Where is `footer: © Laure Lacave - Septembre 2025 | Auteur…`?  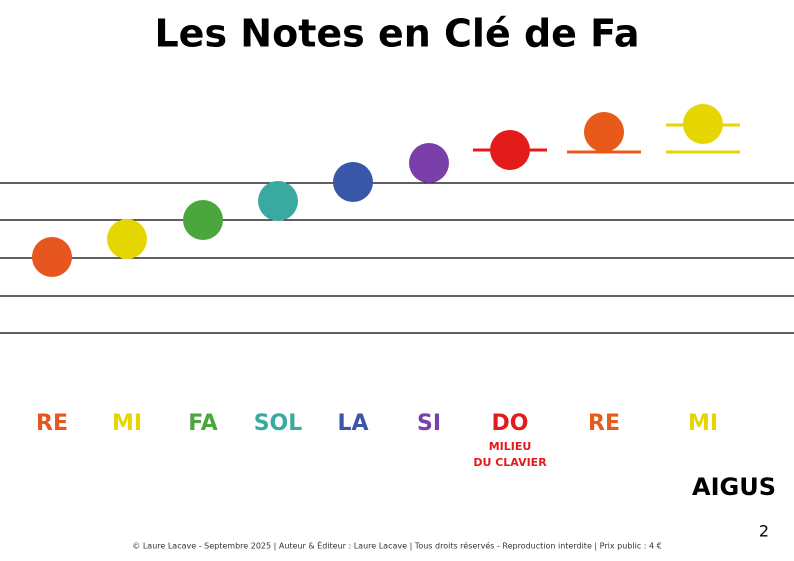 footer: © Laure Lacave - Septembre 2025 | Auteur… is located at coordinates (396, 545).